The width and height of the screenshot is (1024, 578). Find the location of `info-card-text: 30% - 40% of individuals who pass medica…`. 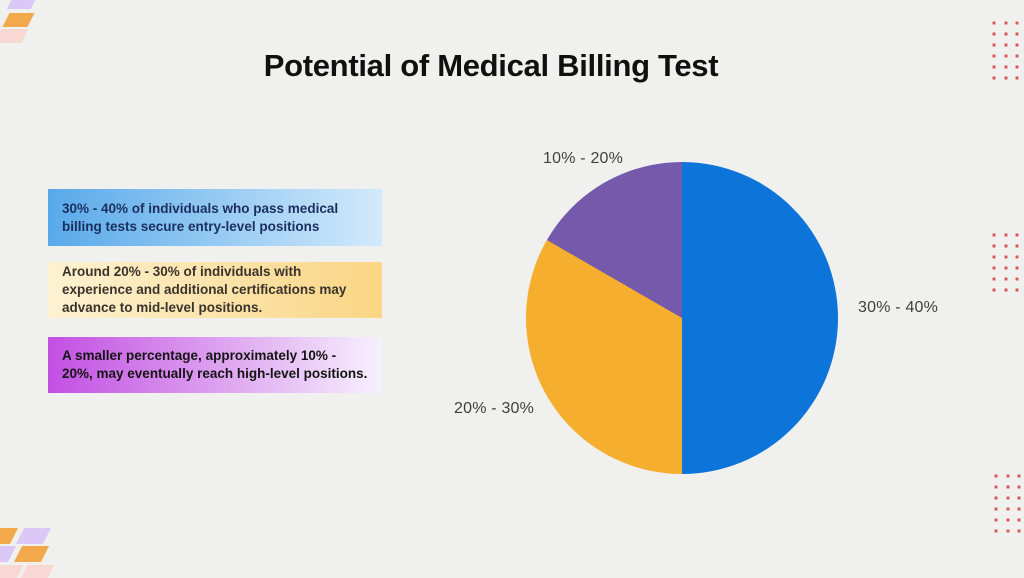

info-card-text: 30% - 40% of individuals who pass medica… is located at coordinates (200, 217).